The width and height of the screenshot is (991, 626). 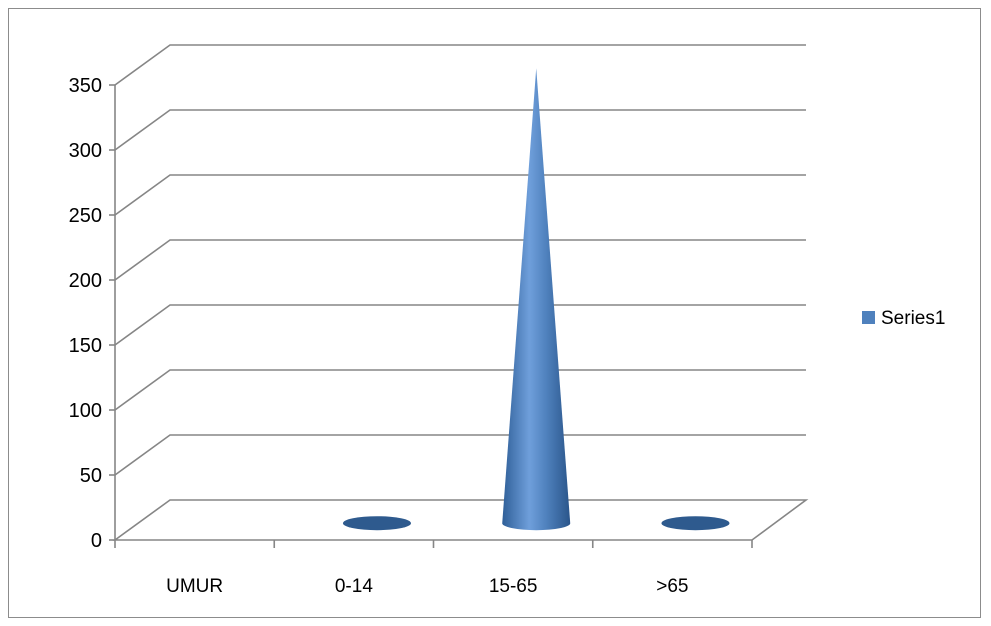 I want to click on y-tick-label: 100, so click(x=85, y=411).